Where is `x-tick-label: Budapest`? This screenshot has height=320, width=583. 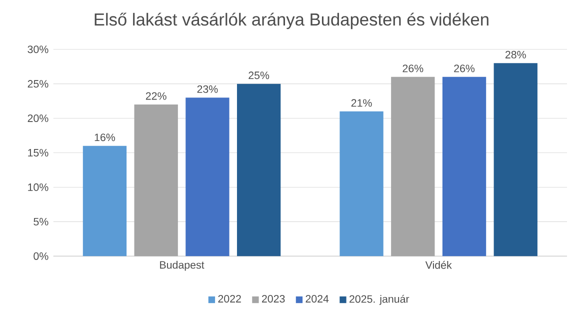
x-tick-label: Budapest is located at coordinates (182, 265).